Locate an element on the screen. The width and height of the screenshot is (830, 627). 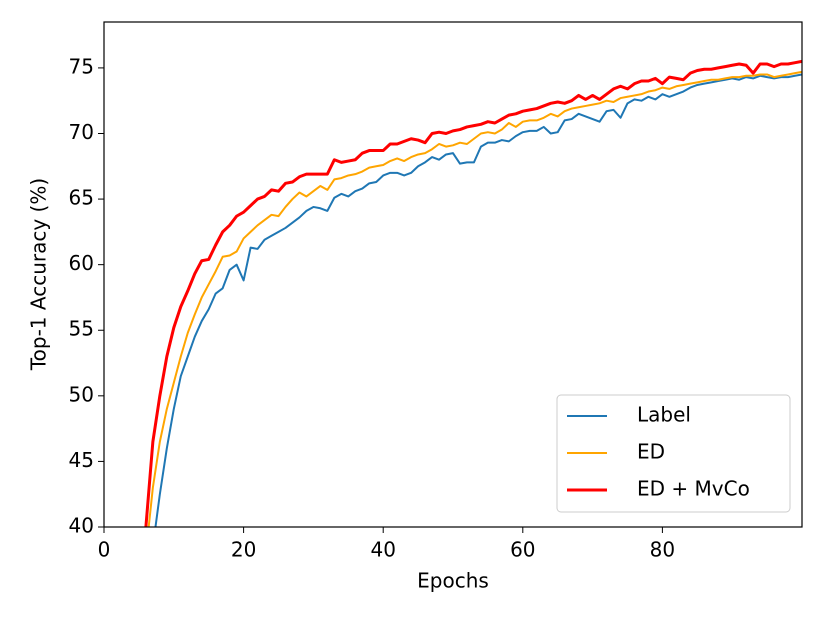
y-tick-label: 50 is located at coordinates (81, 394).